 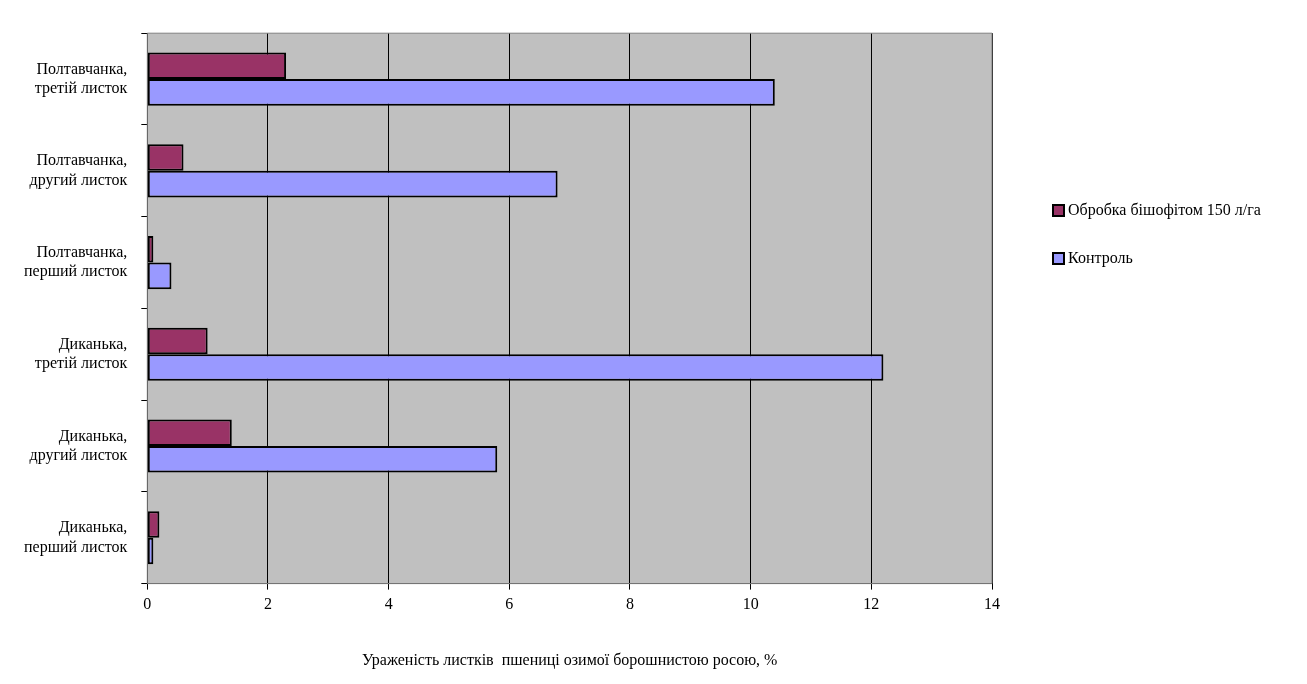 What do you see at coordinates (1100, 258) in the screenshot?
I see `legend-label: Контроль` at bounding box center [1100, 258].